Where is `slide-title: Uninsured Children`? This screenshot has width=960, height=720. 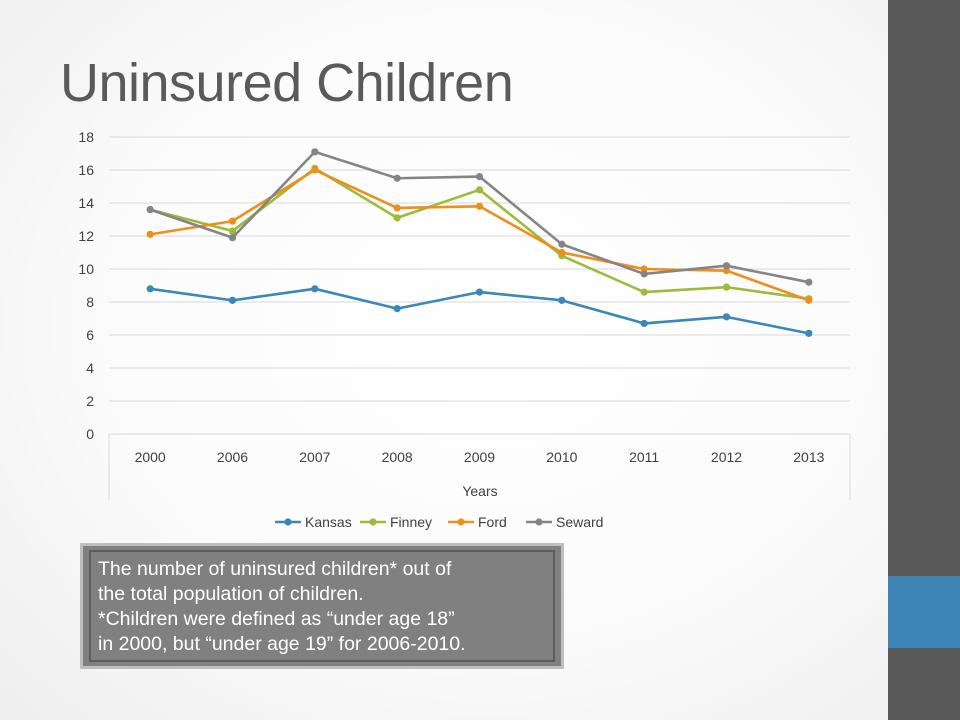
slide-title: Uninsured Children is located at coordinates (287, 83).